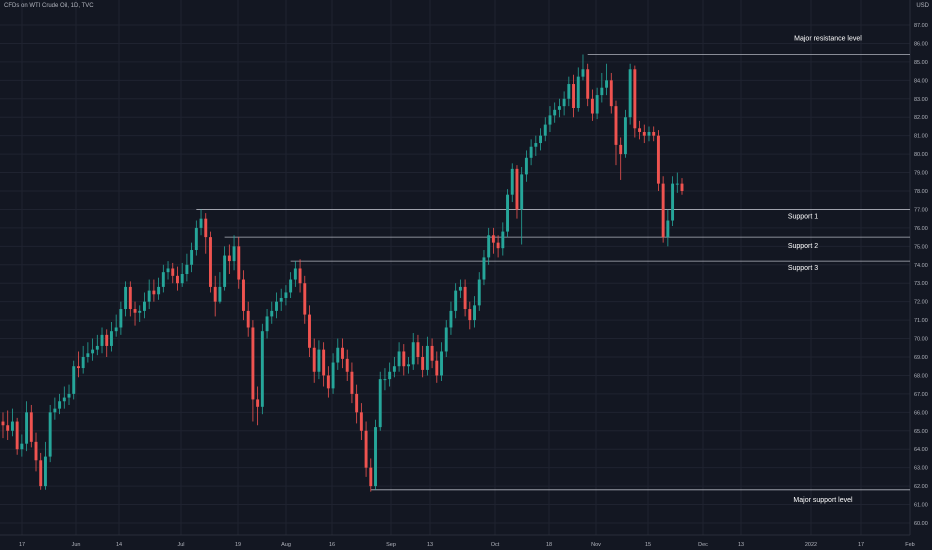 The width and height of the screenshot is (932, 550). What do you see at coordinates (921, 247) in the screenshot?
I see `y-tick-label: 75.00` at bounding box center [921, 247].